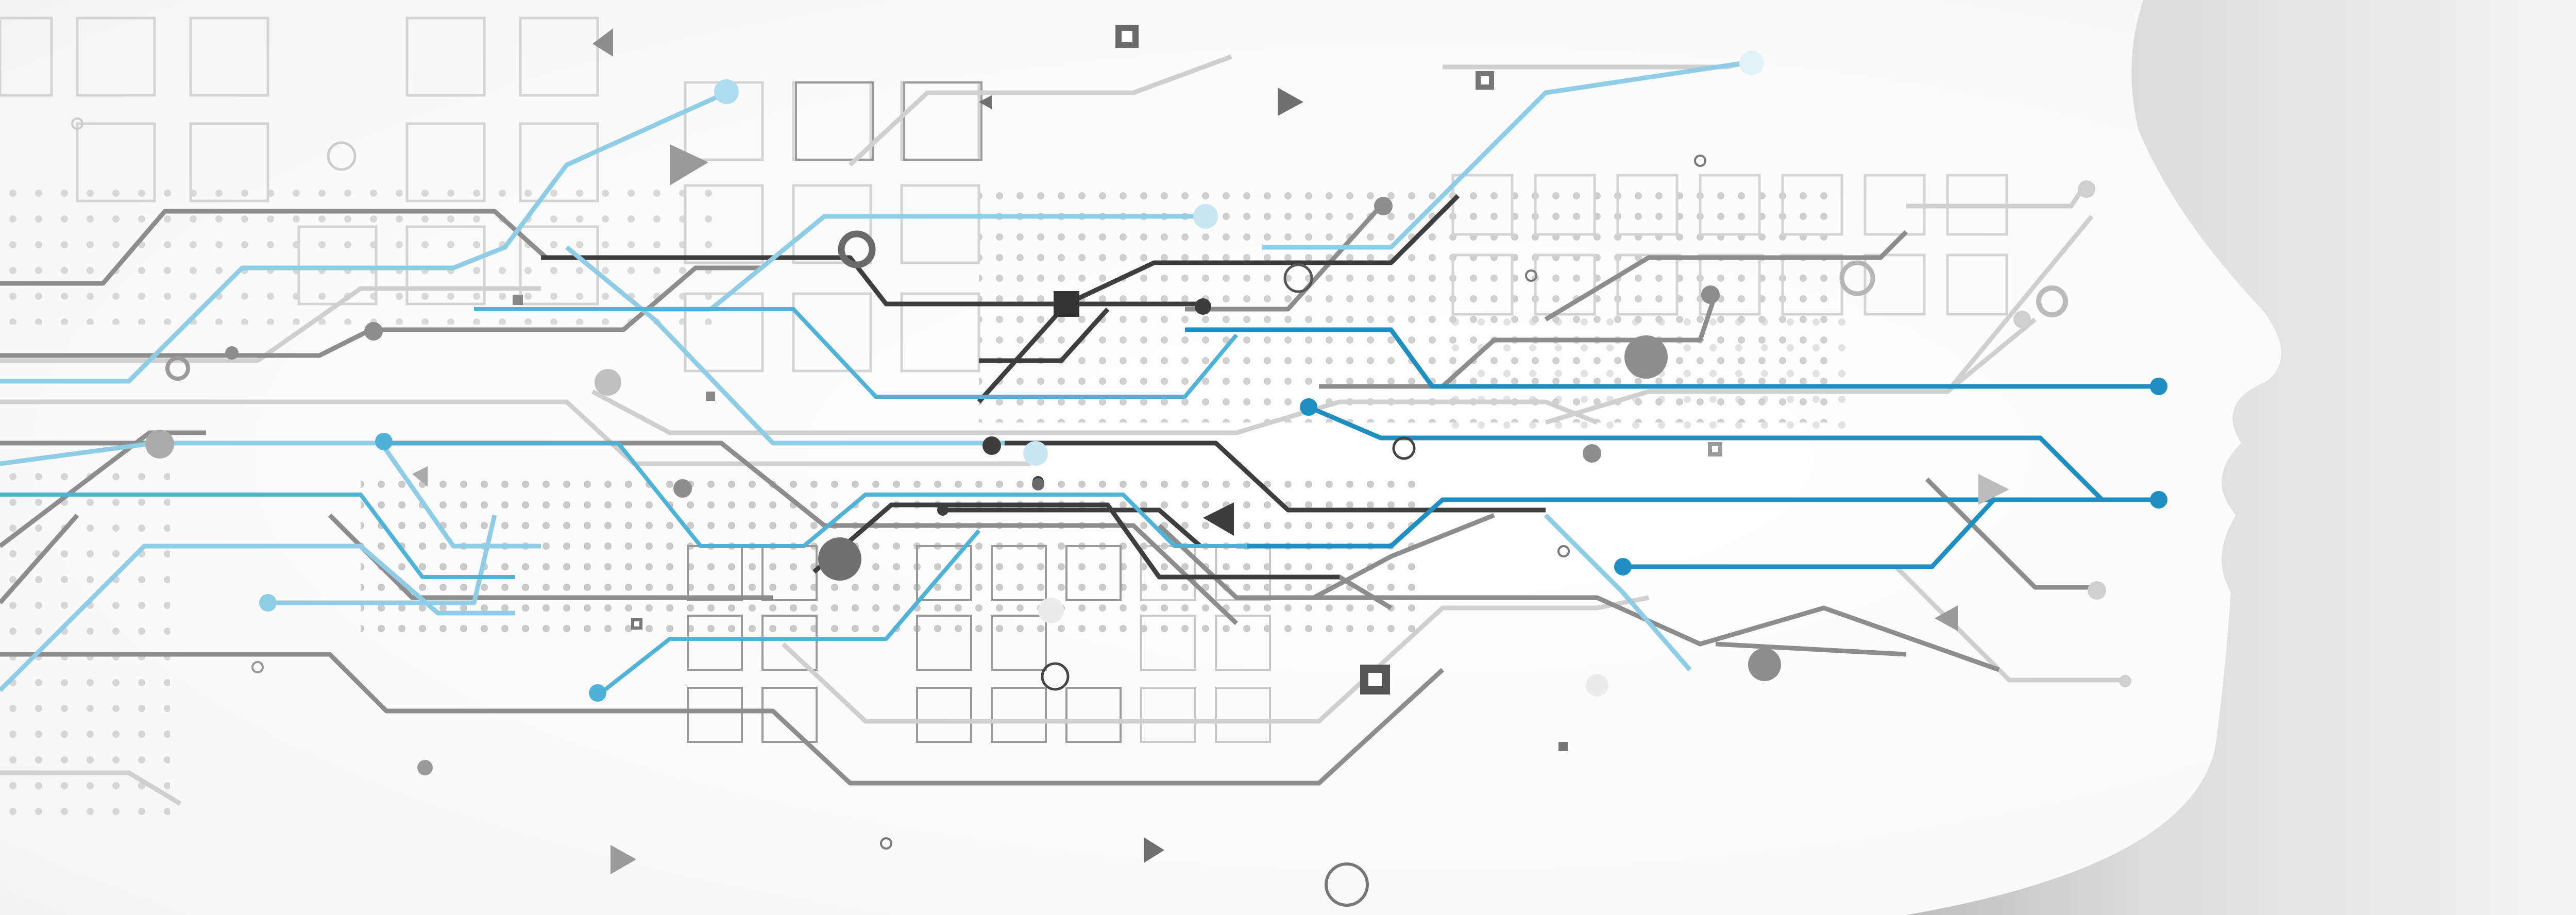 The height and width of the screenshot is (915, 2576). What do you see at coordinates (1672, 448) in the screenshot?
I see `circuit-lines-blue` at bounding box center [1672, 448].